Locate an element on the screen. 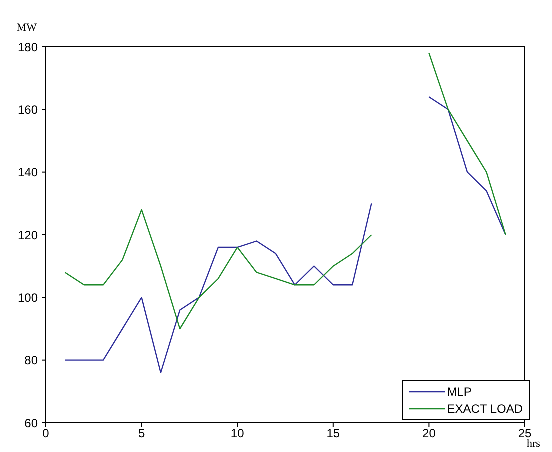 This screenshot has width=552, height=452. y-tick-label: 80 is located at coordinates (31, 361).